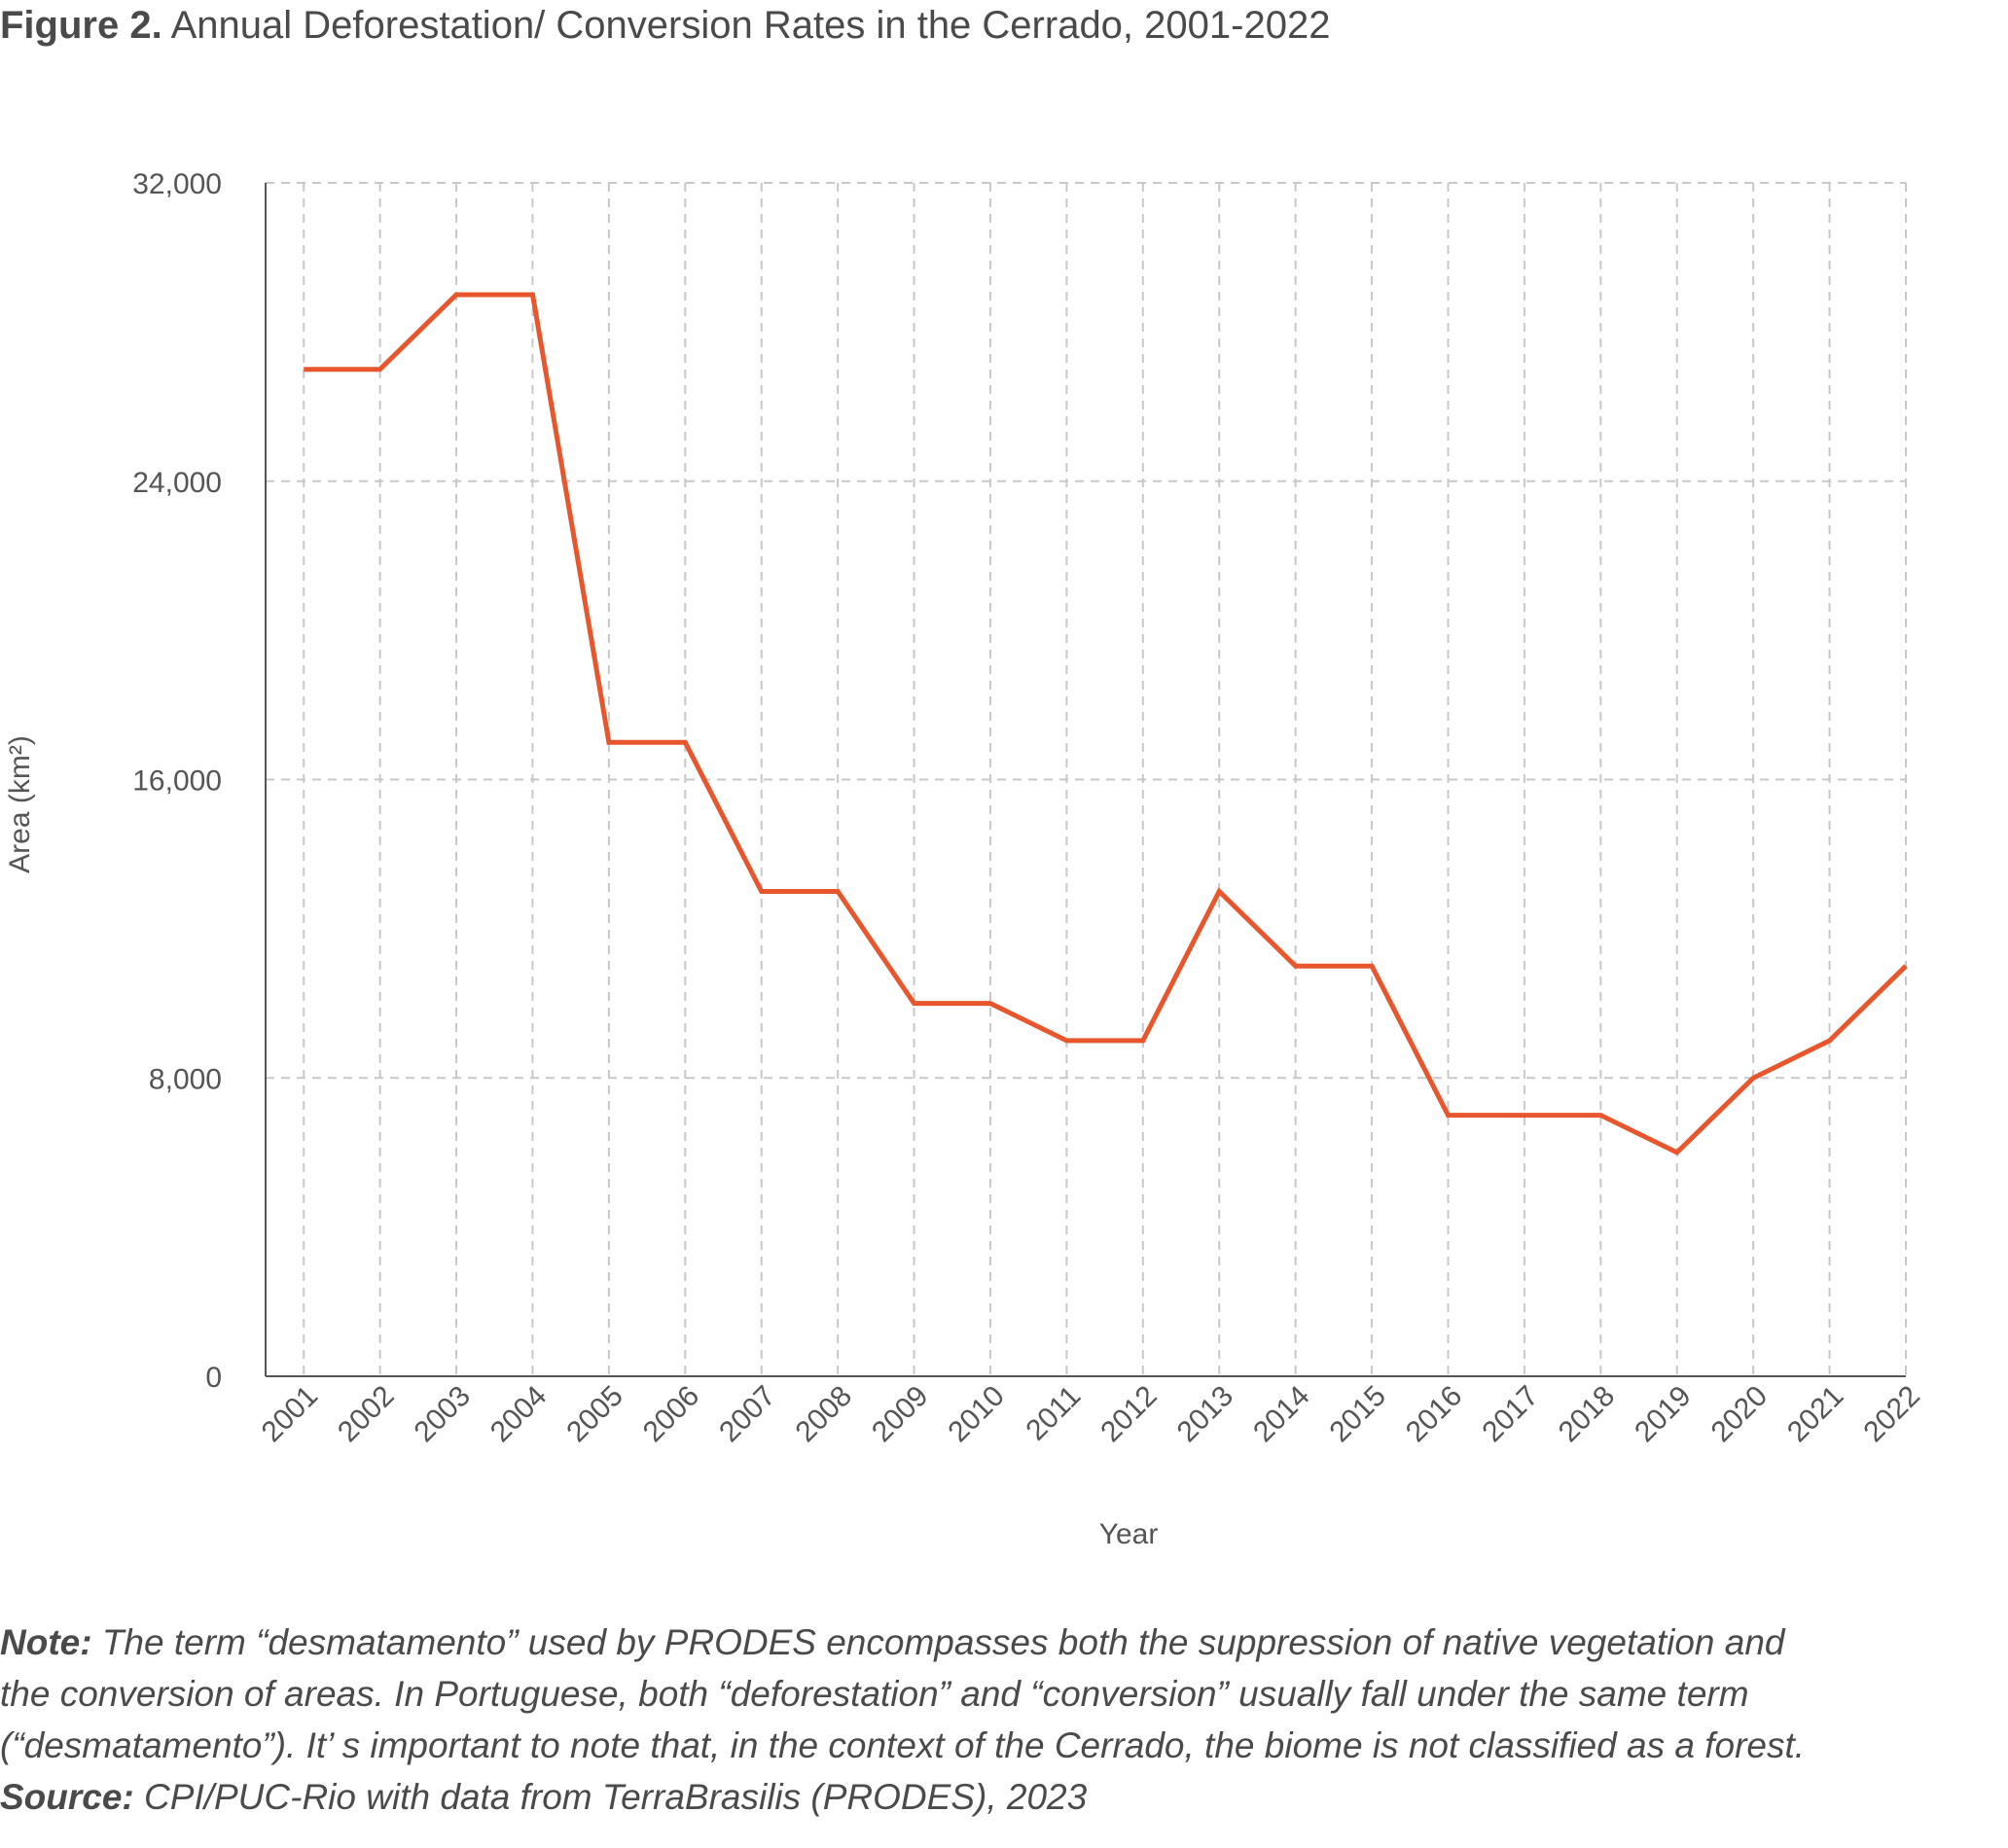 This screenshot has width=2008, height=1848. Describe the element at coordinates (594, 1414) in the screenshot. I see `x-tick-label: 2005` at that location.